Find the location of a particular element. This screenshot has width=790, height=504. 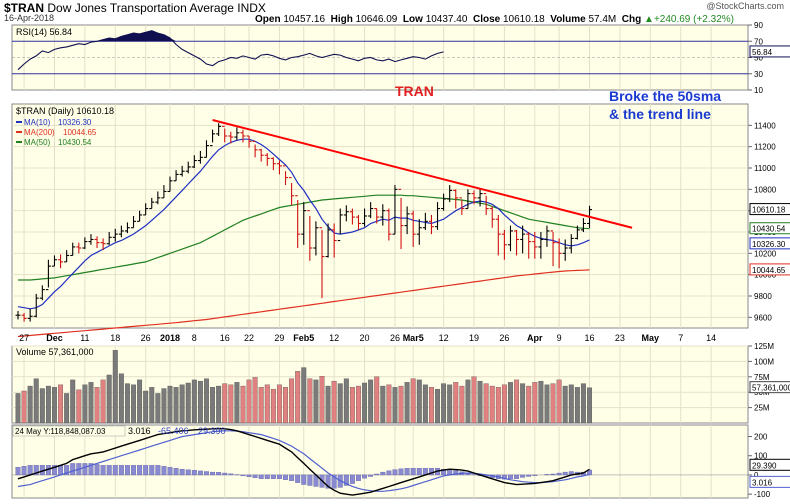

x-tick-label: 7 is located at coordinates (680, 338).